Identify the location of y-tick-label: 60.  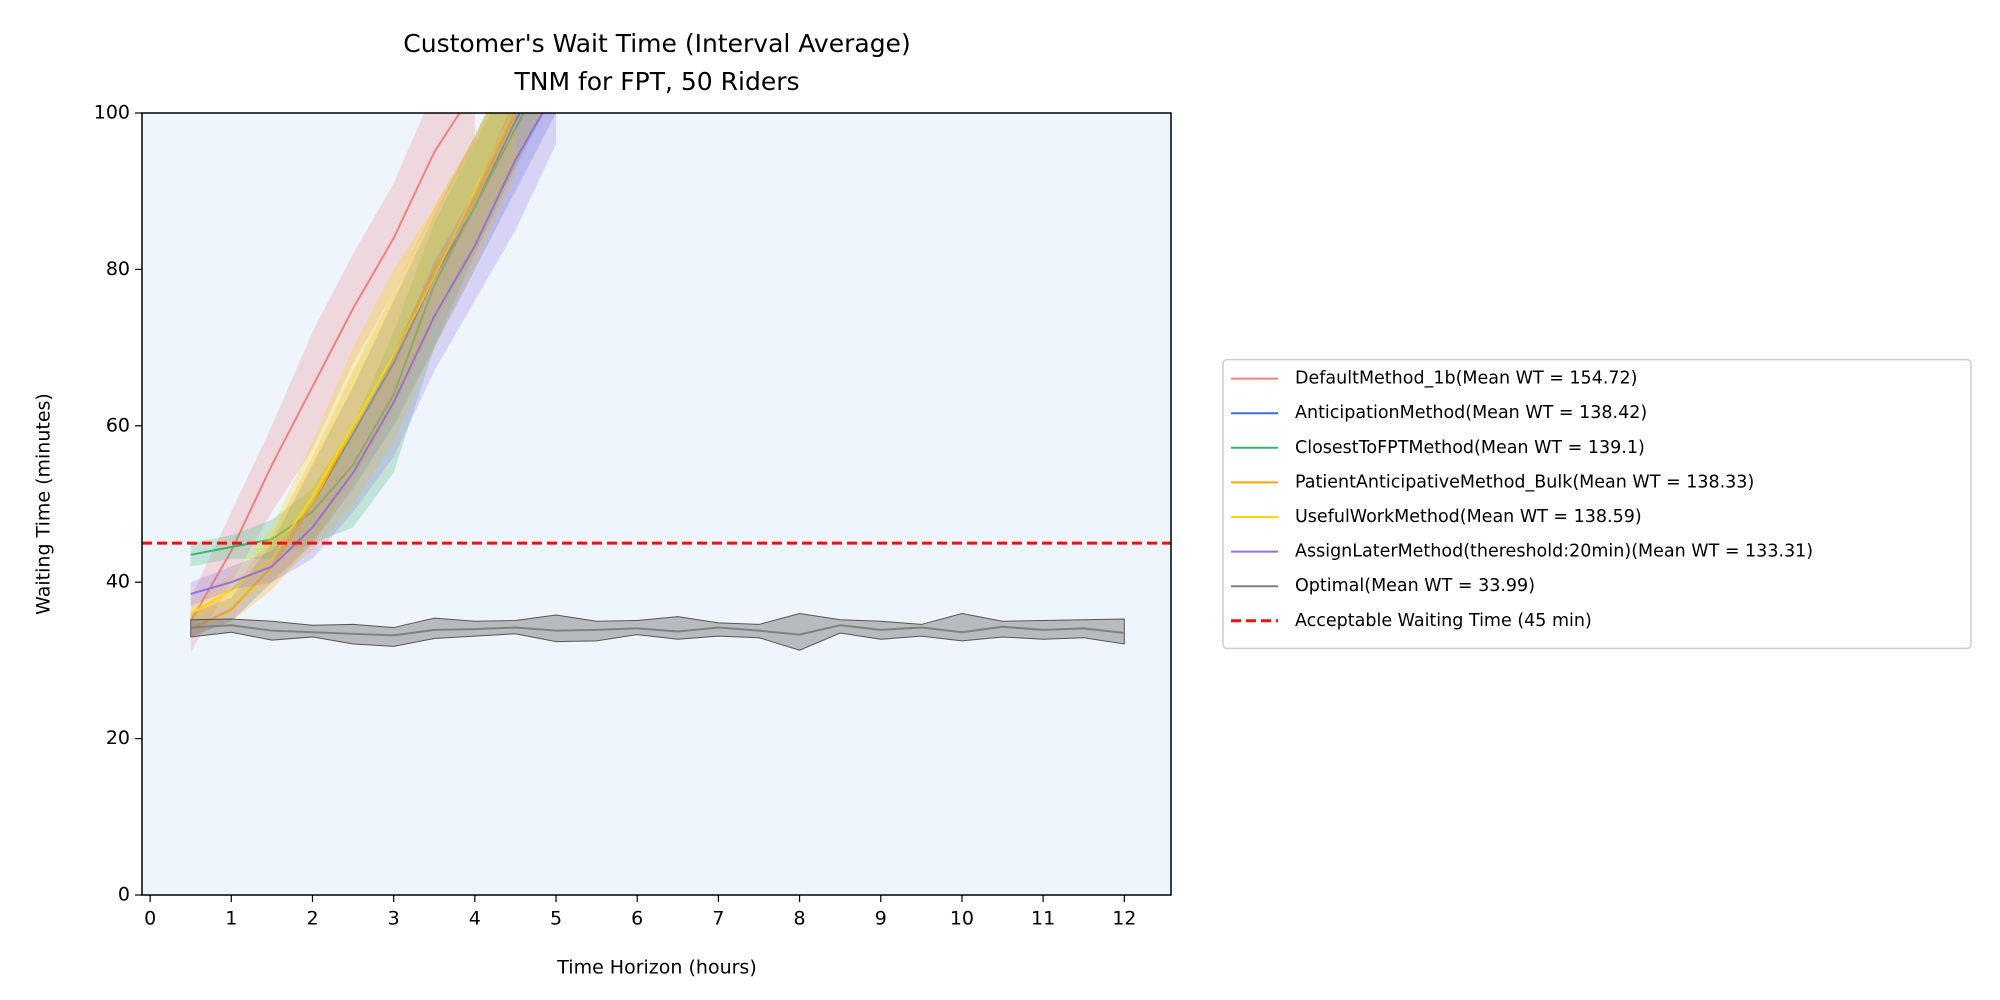
(118, 425).